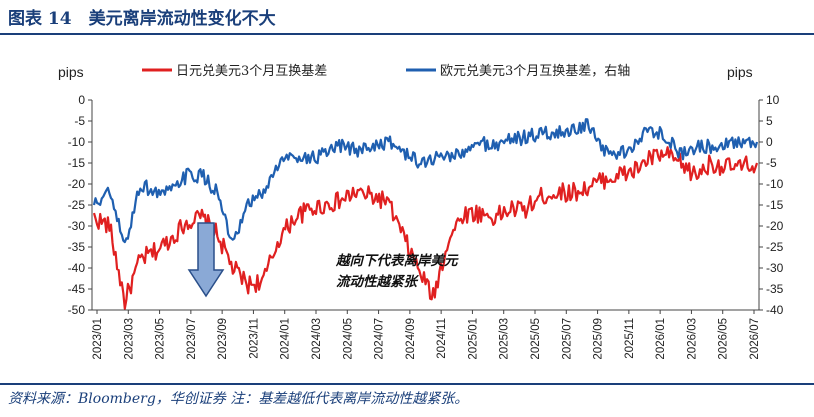 The height and width of the screenshot is (417, 814). I want to click on x-tick-label: 2023/09, so click(223, 339).